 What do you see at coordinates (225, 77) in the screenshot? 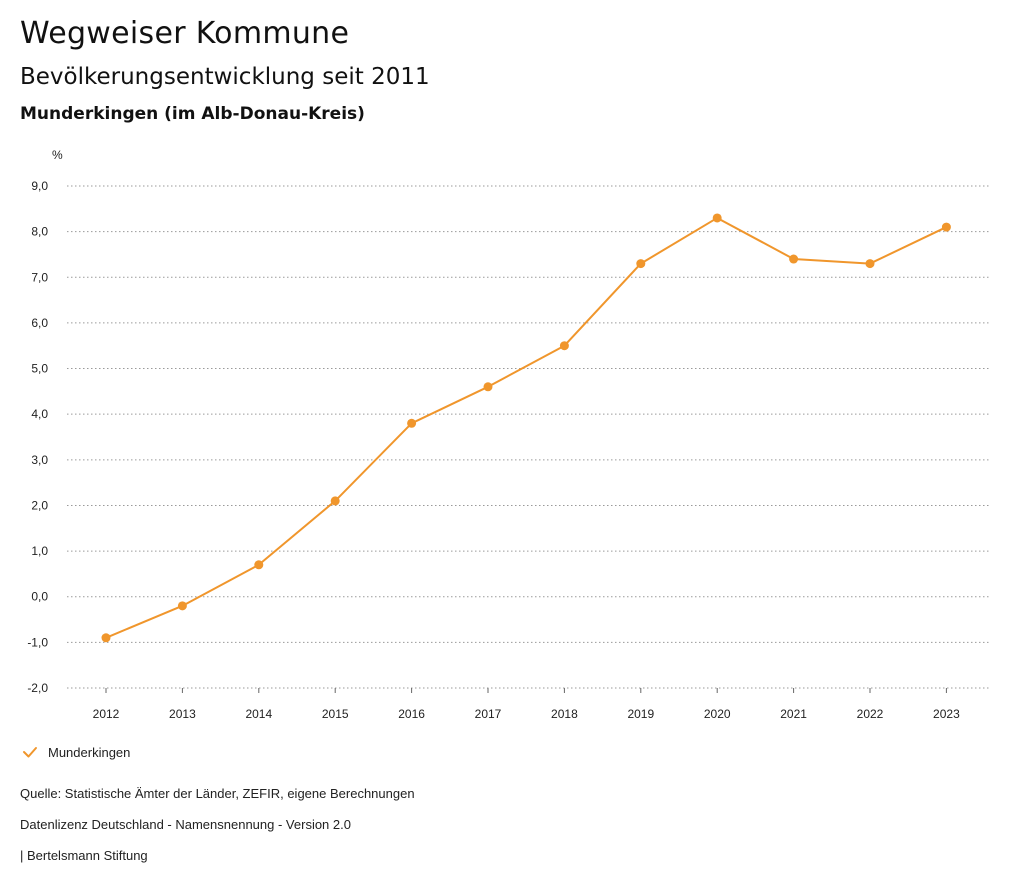
I see `chart-subtitle: Bevölkerungsentwicklung seit 2011` at bounding box center [225, 77].